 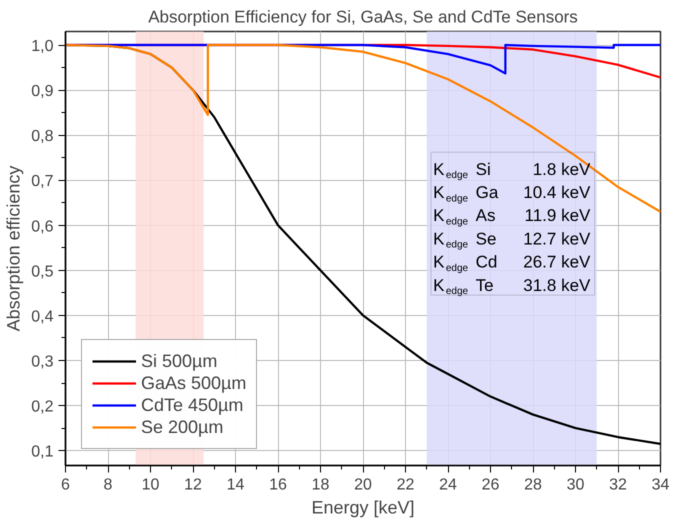 I want to click on y-tick-label: 1,0, so click(x=42, y=47).